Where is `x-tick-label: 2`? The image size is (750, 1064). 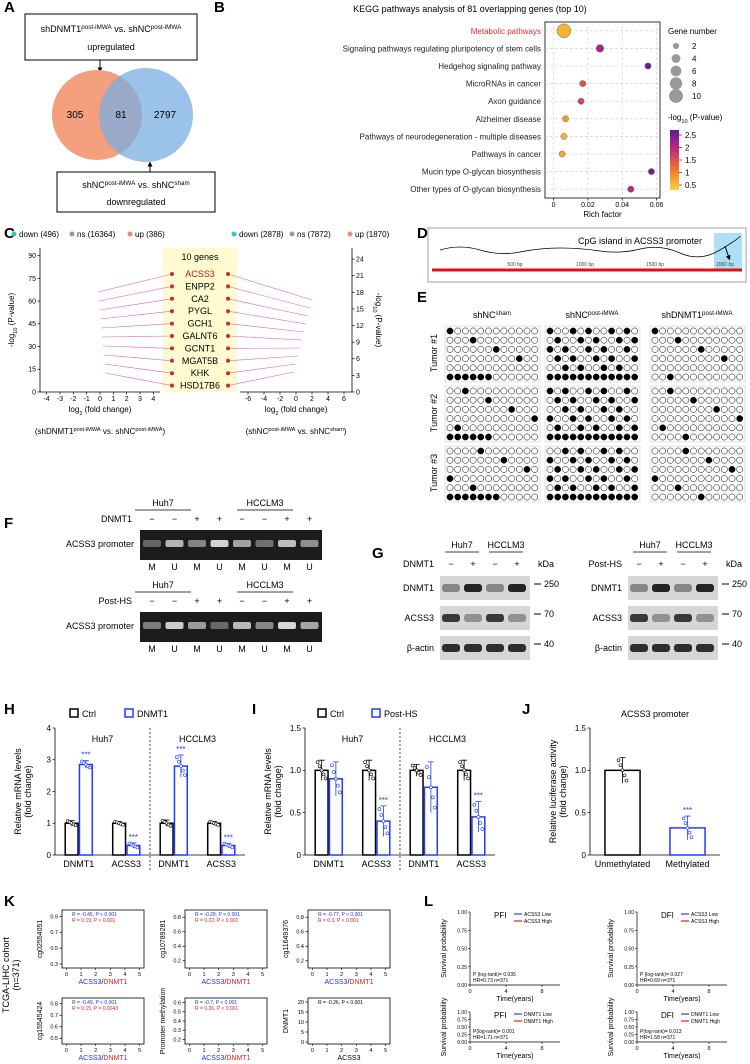 x-tick-label: 2 is located at coordinates (127, 399).